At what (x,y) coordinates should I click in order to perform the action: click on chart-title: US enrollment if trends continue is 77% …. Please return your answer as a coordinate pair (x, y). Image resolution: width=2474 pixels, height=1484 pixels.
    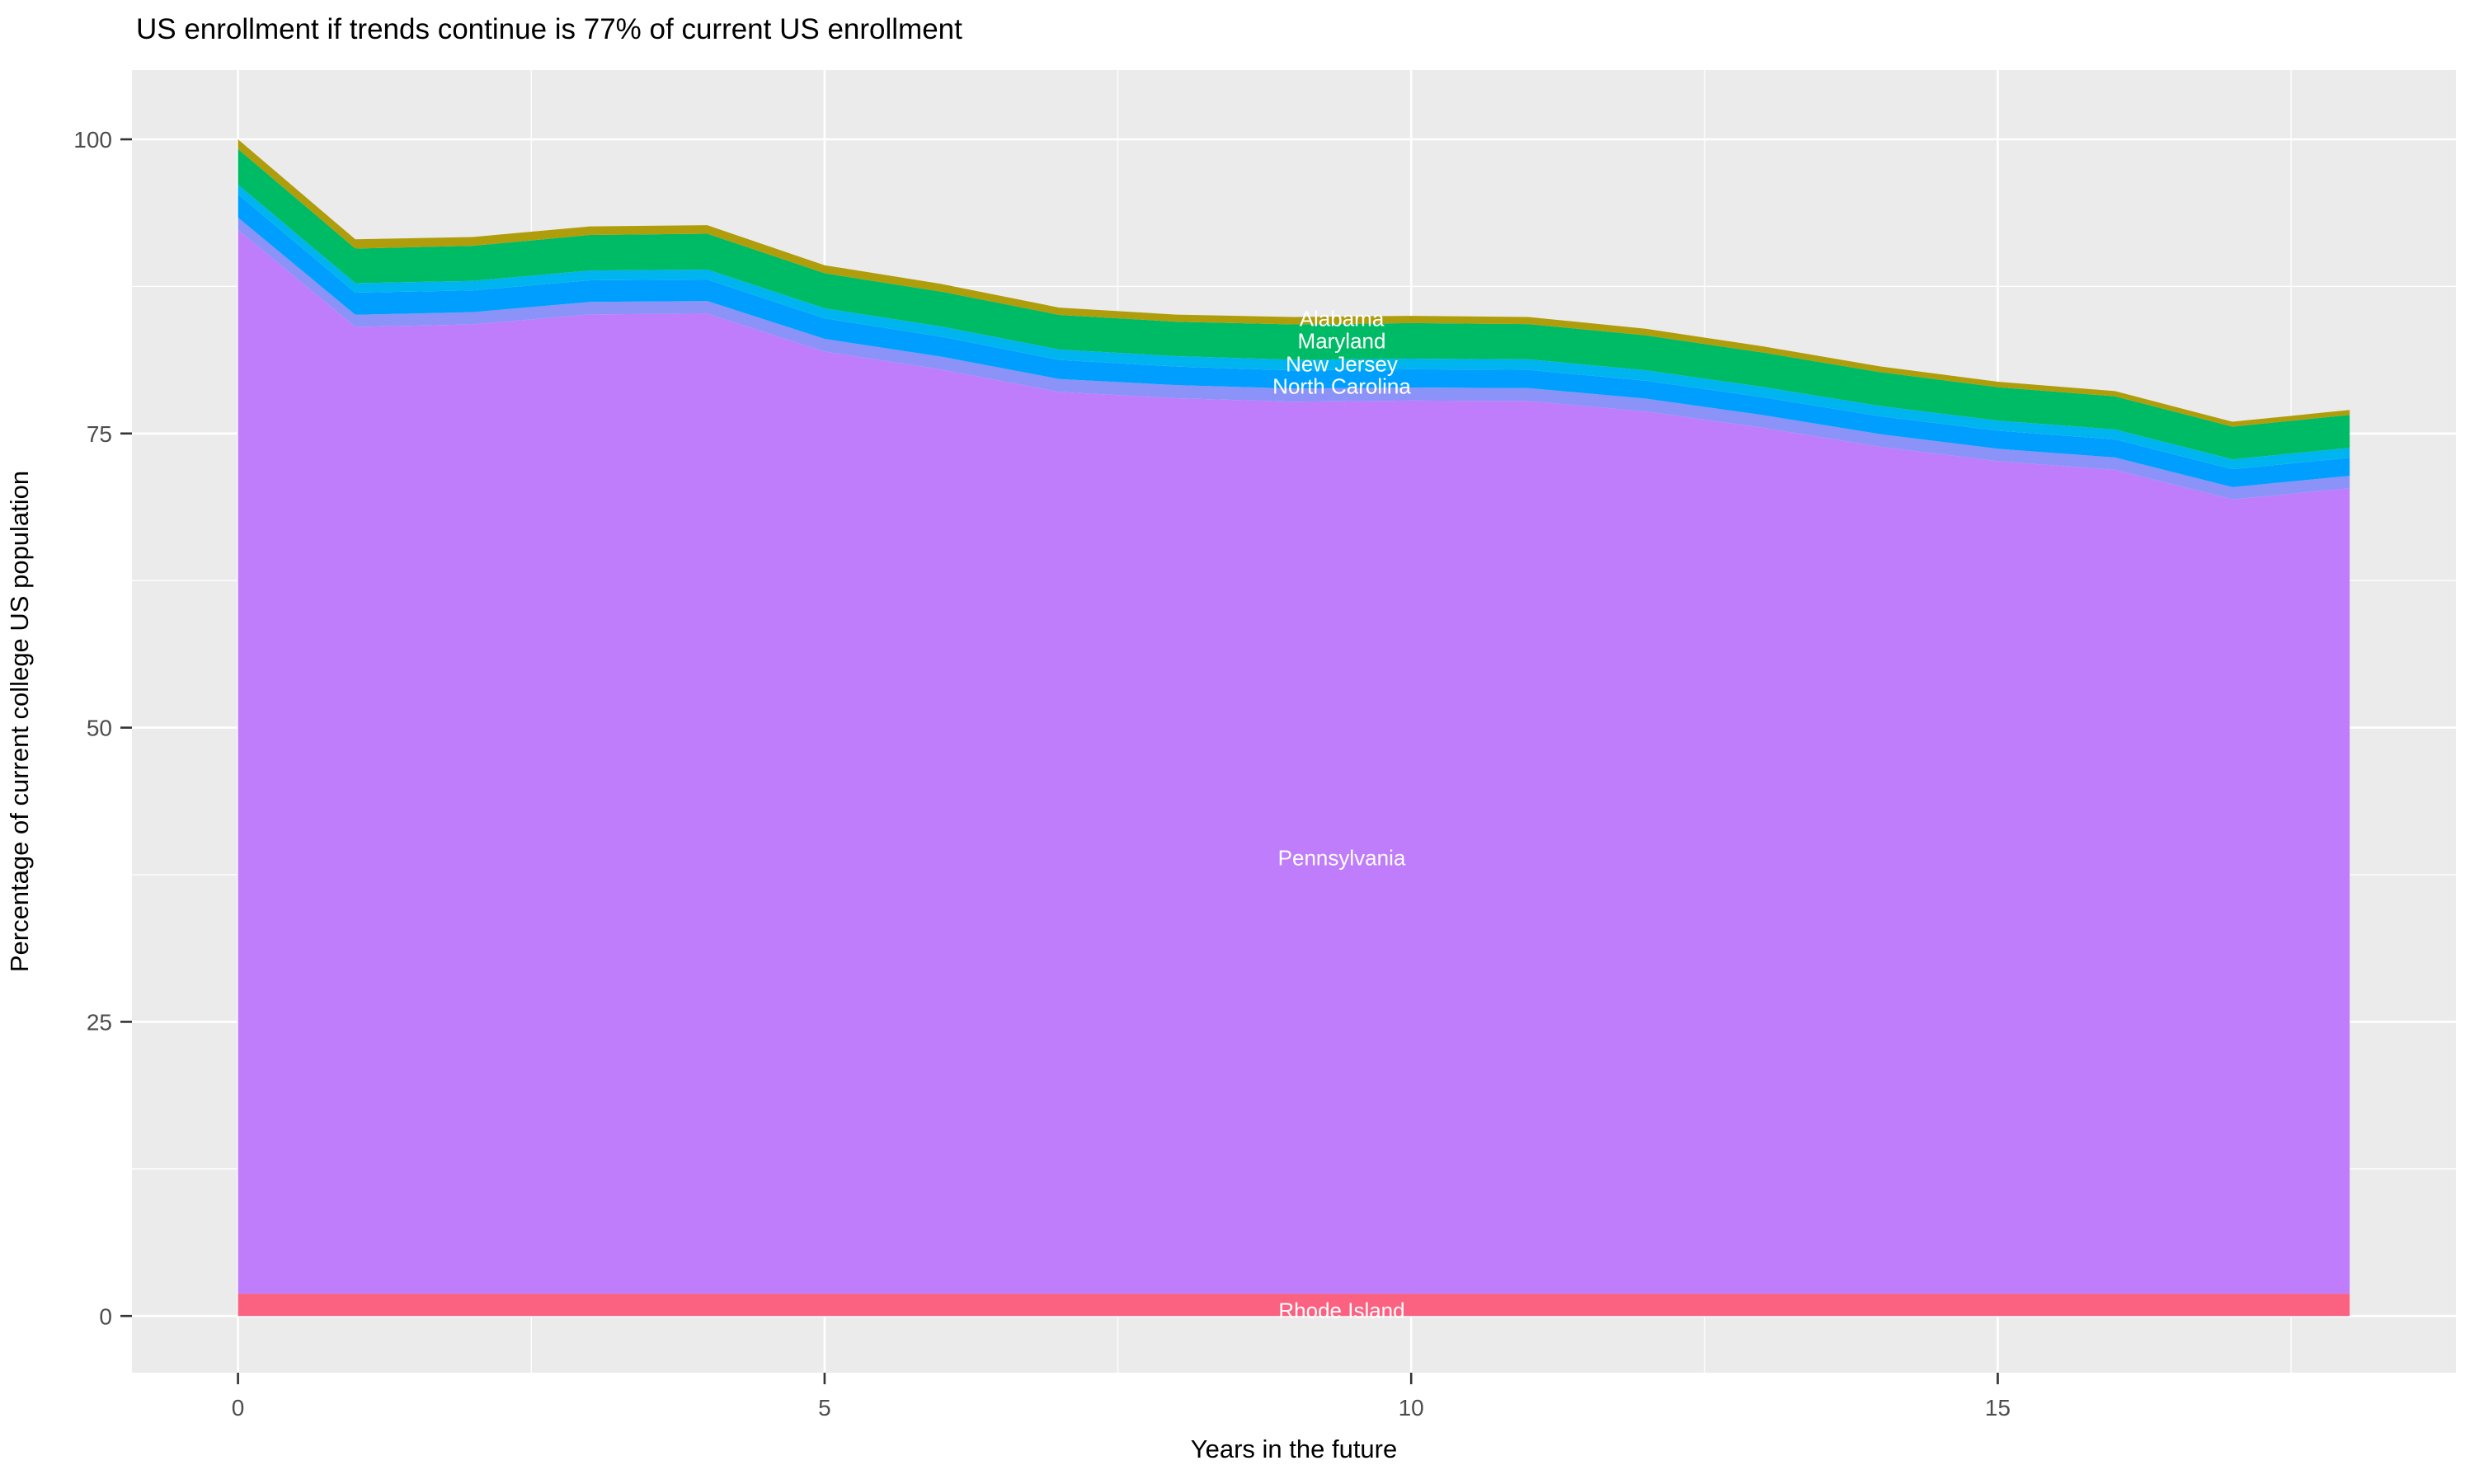
    Looking at the image, I should click on (549, 29).